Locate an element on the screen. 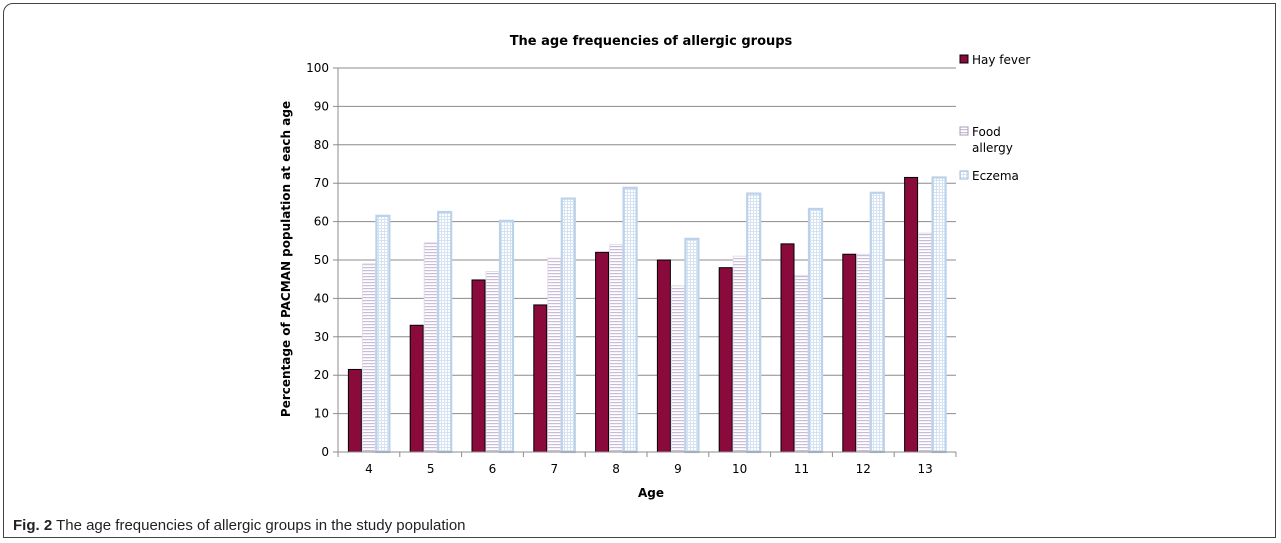  y-tick-label: 40 is located at coordinates (321, 298).